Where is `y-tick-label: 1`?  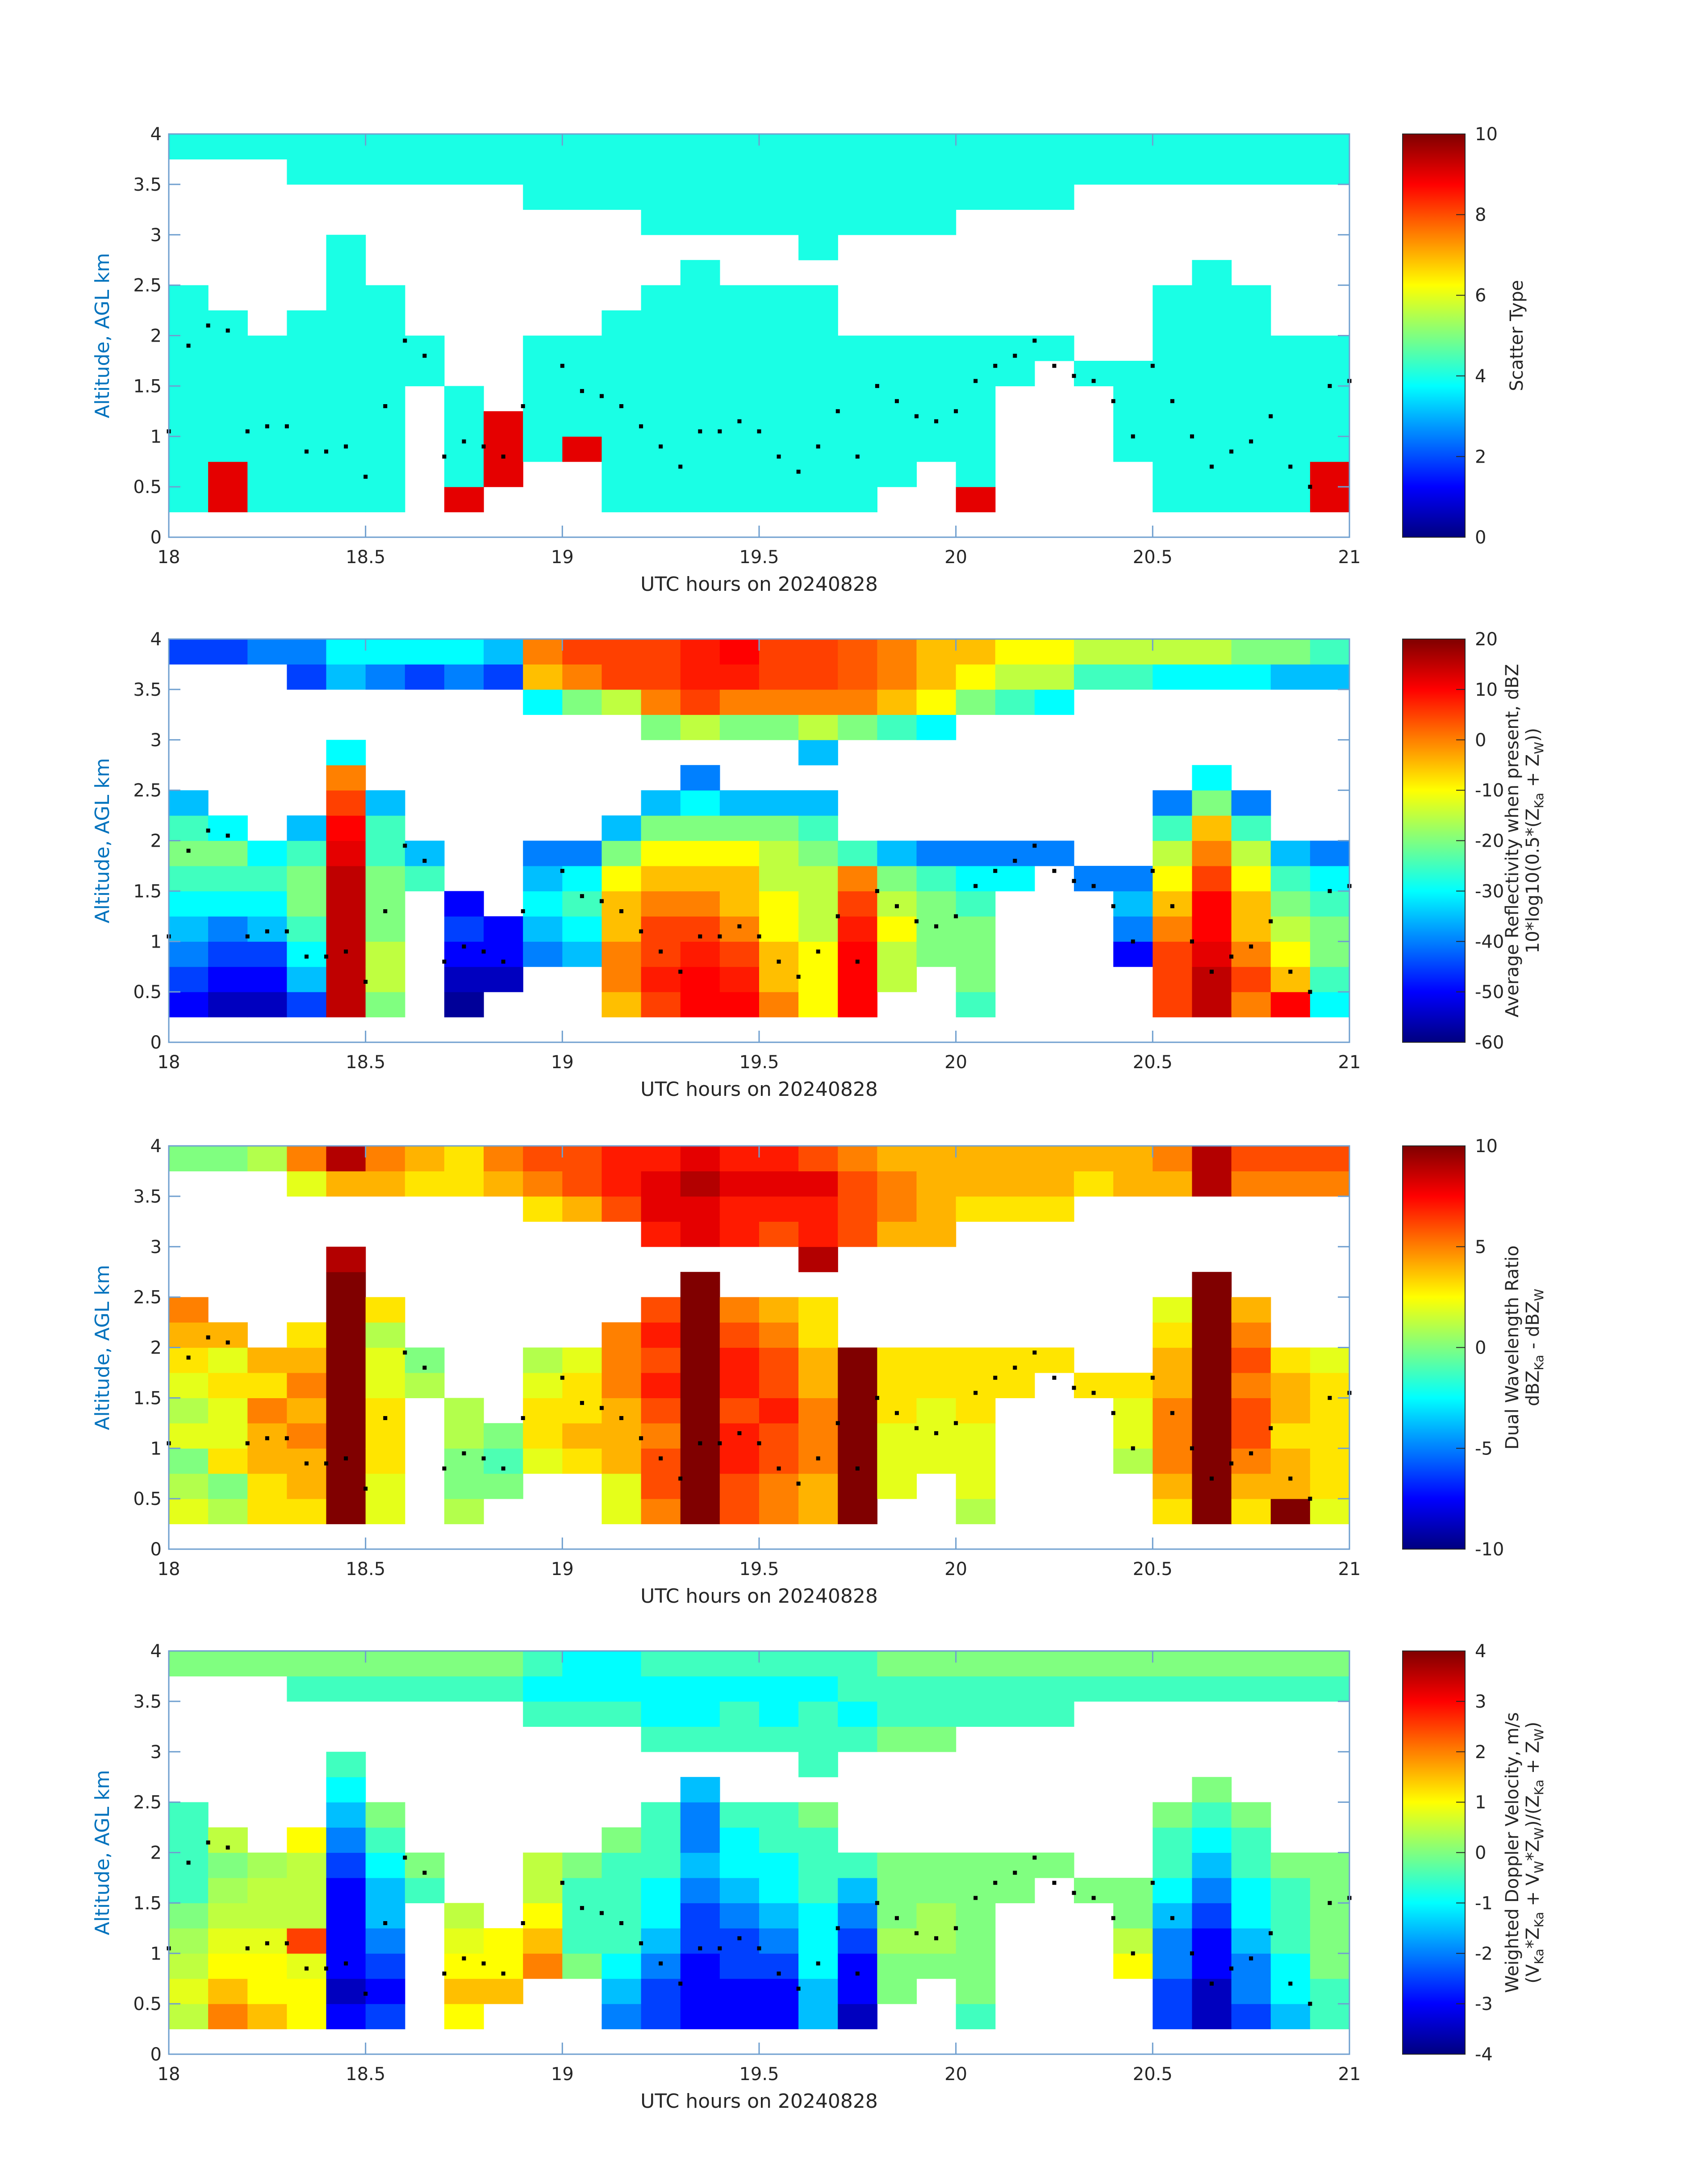 y-tick-label: 1 is located at coordinates (156, 436).